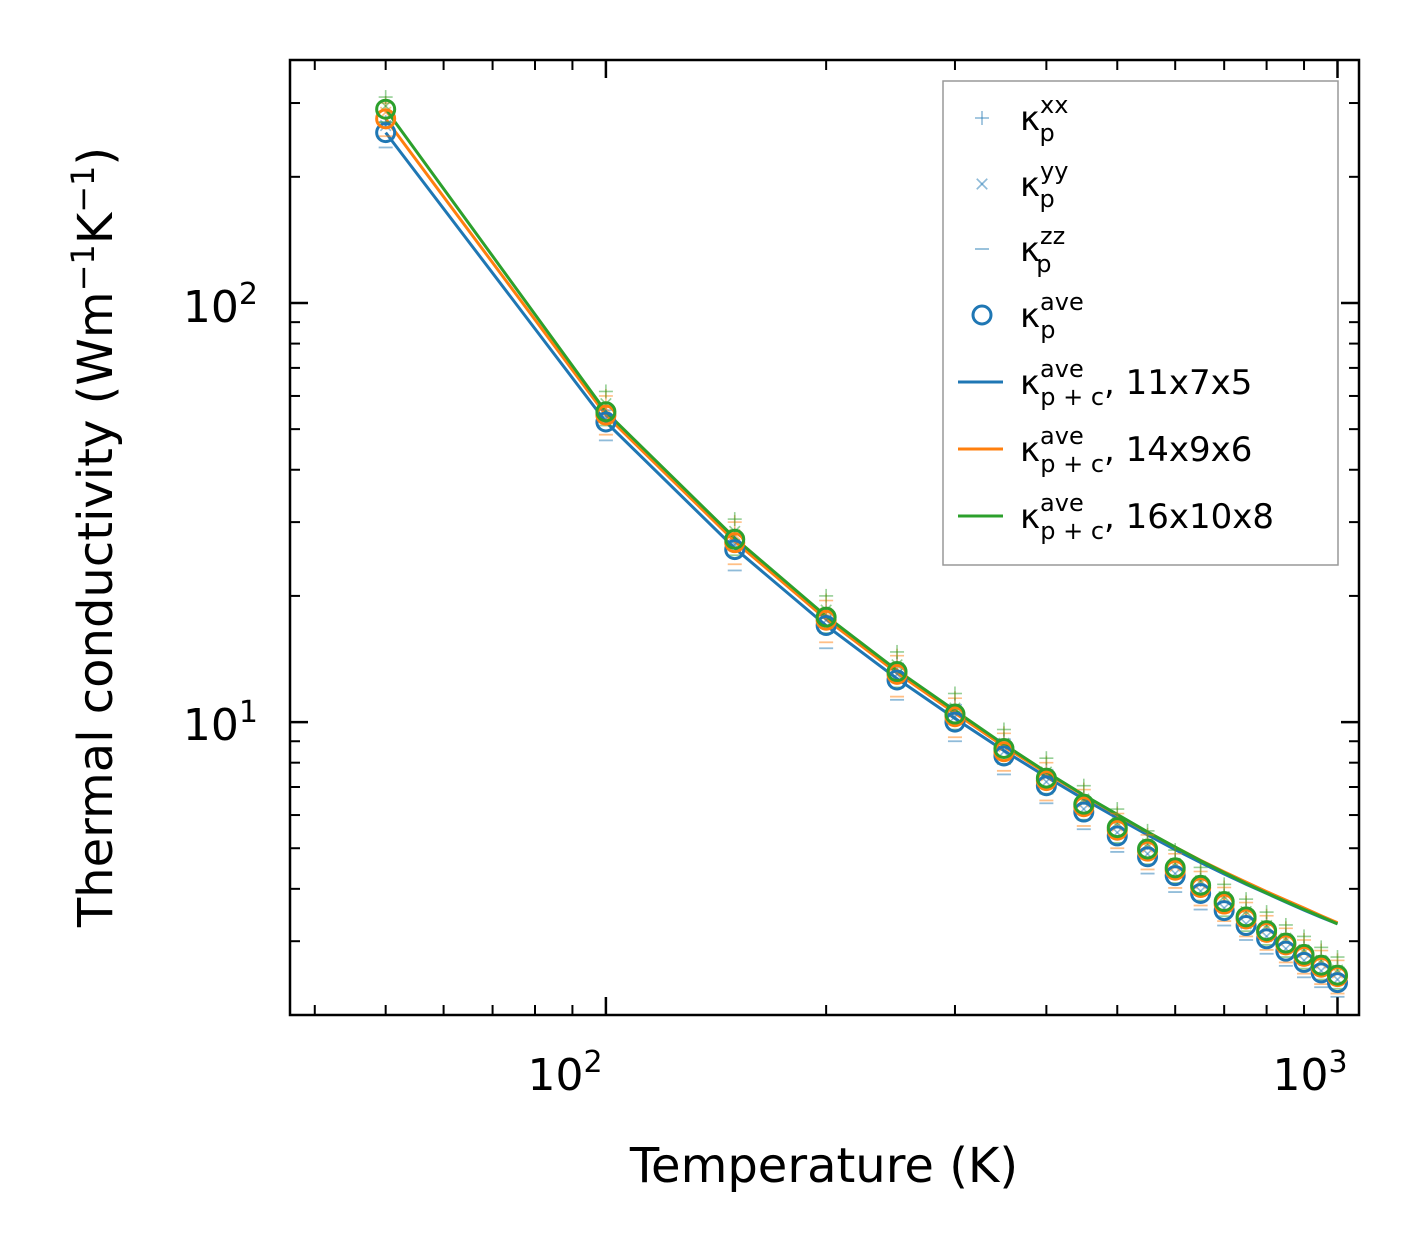  What do you see at coordinates (1052, 316) in the screenshot?
I see `legend-entry-label: κave p` at bounding box center [1052, 316].